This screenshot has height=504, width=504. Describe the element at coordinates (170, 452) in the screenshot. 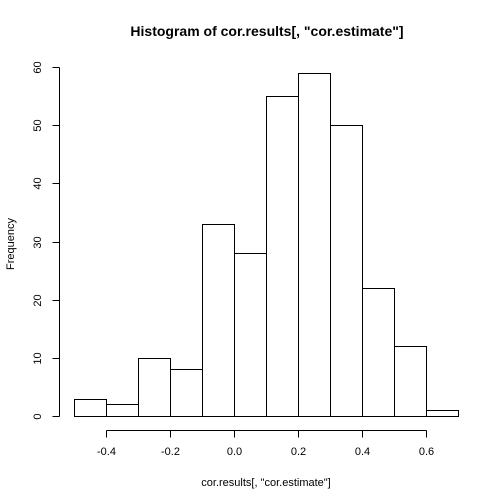

I see `x-tick-label-2: -0.2` at that location.